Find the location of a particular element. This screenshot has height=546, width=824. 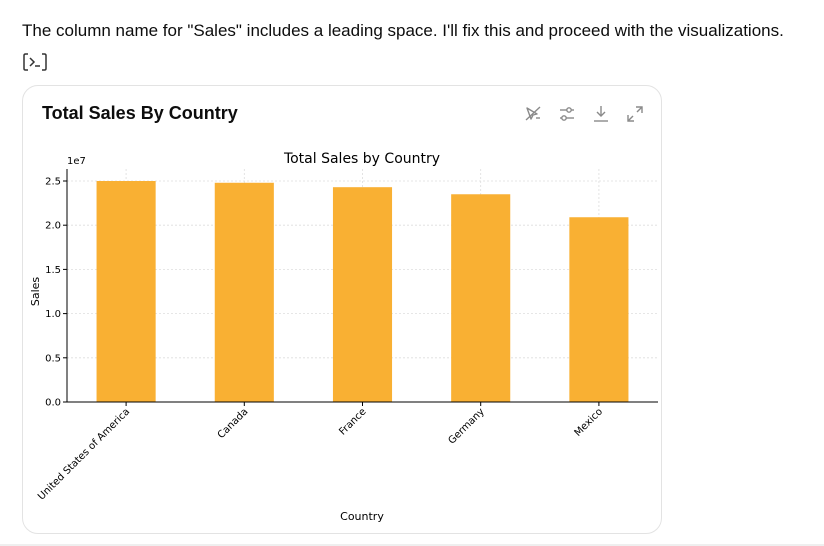

y-ticks: 0.0 0.5 1.0 1.5 2.0 2.5 is located at coordinates (56, 293).